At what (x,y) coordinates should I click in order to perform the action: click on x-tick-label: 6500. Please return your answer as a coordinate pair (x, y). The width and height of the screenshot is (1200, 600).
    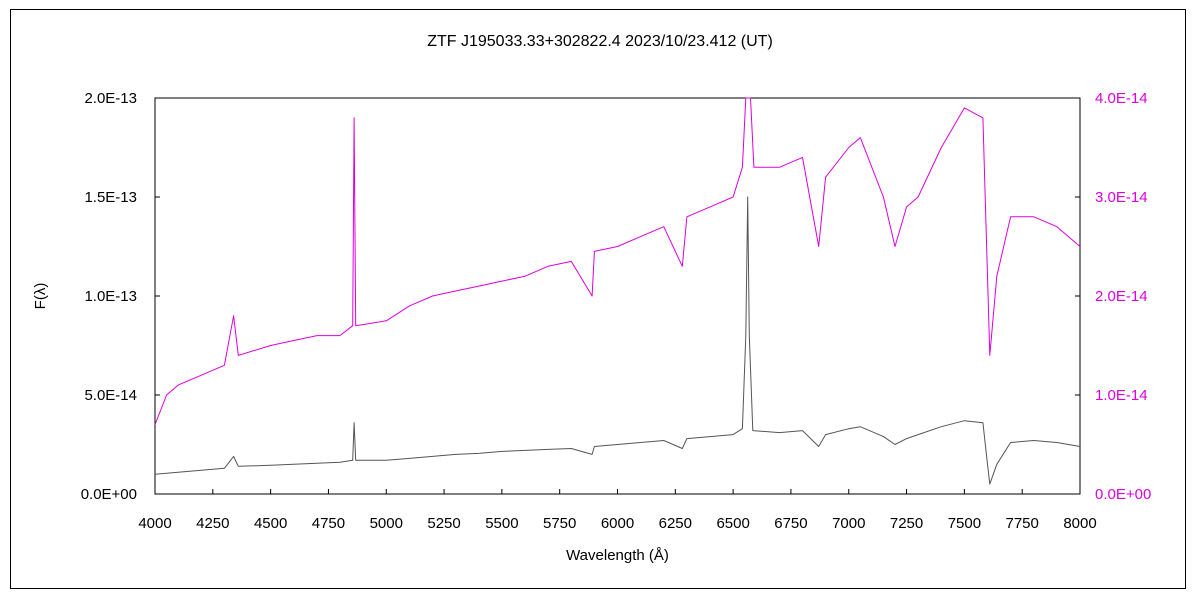
    Looking at the image, I should click on (732, 523).